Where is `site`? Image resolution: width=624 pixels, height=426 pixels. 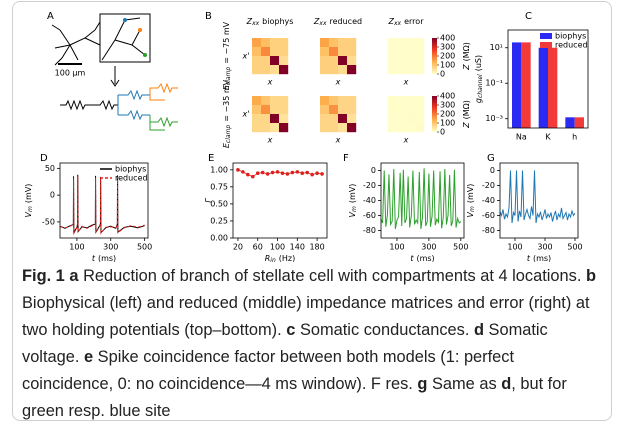
site is located at coordinates (140, 30).